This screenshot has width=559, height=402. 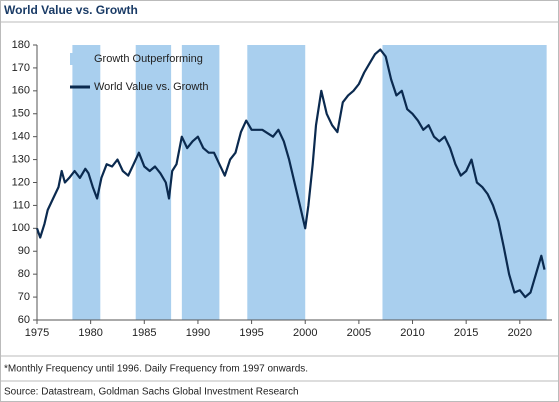 I want to click on x-tick-label: 2020, so click(x=520, y=333).